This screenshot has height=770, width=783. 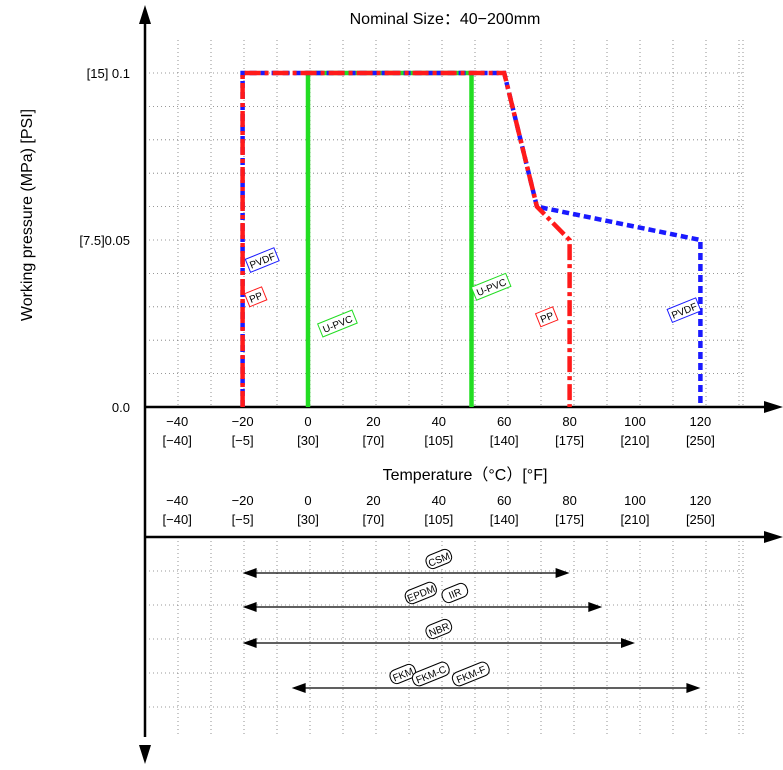 I want to click on range-tag: CSM, so click(x=439, y=559).